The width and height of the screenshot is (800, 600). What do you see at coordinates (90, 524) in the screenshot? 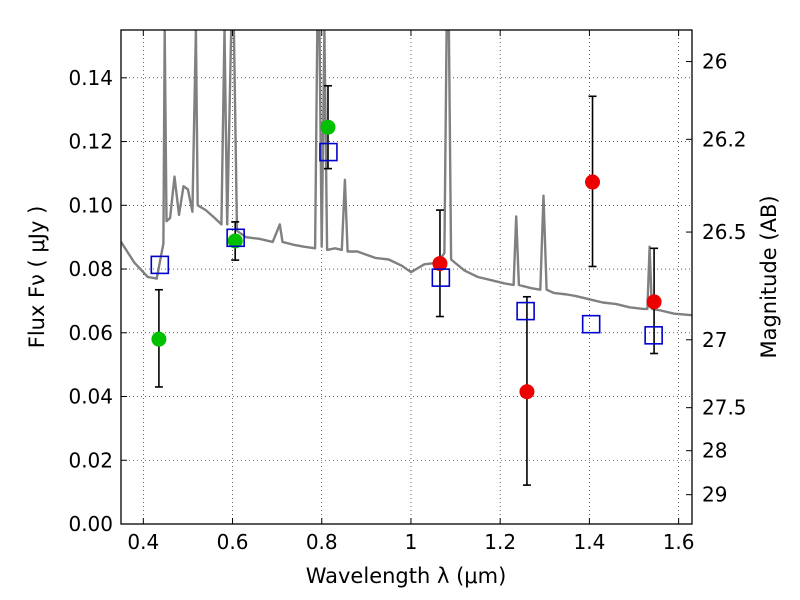
I see `y-tick-label: 0.00` at bounding box center [90, 524].